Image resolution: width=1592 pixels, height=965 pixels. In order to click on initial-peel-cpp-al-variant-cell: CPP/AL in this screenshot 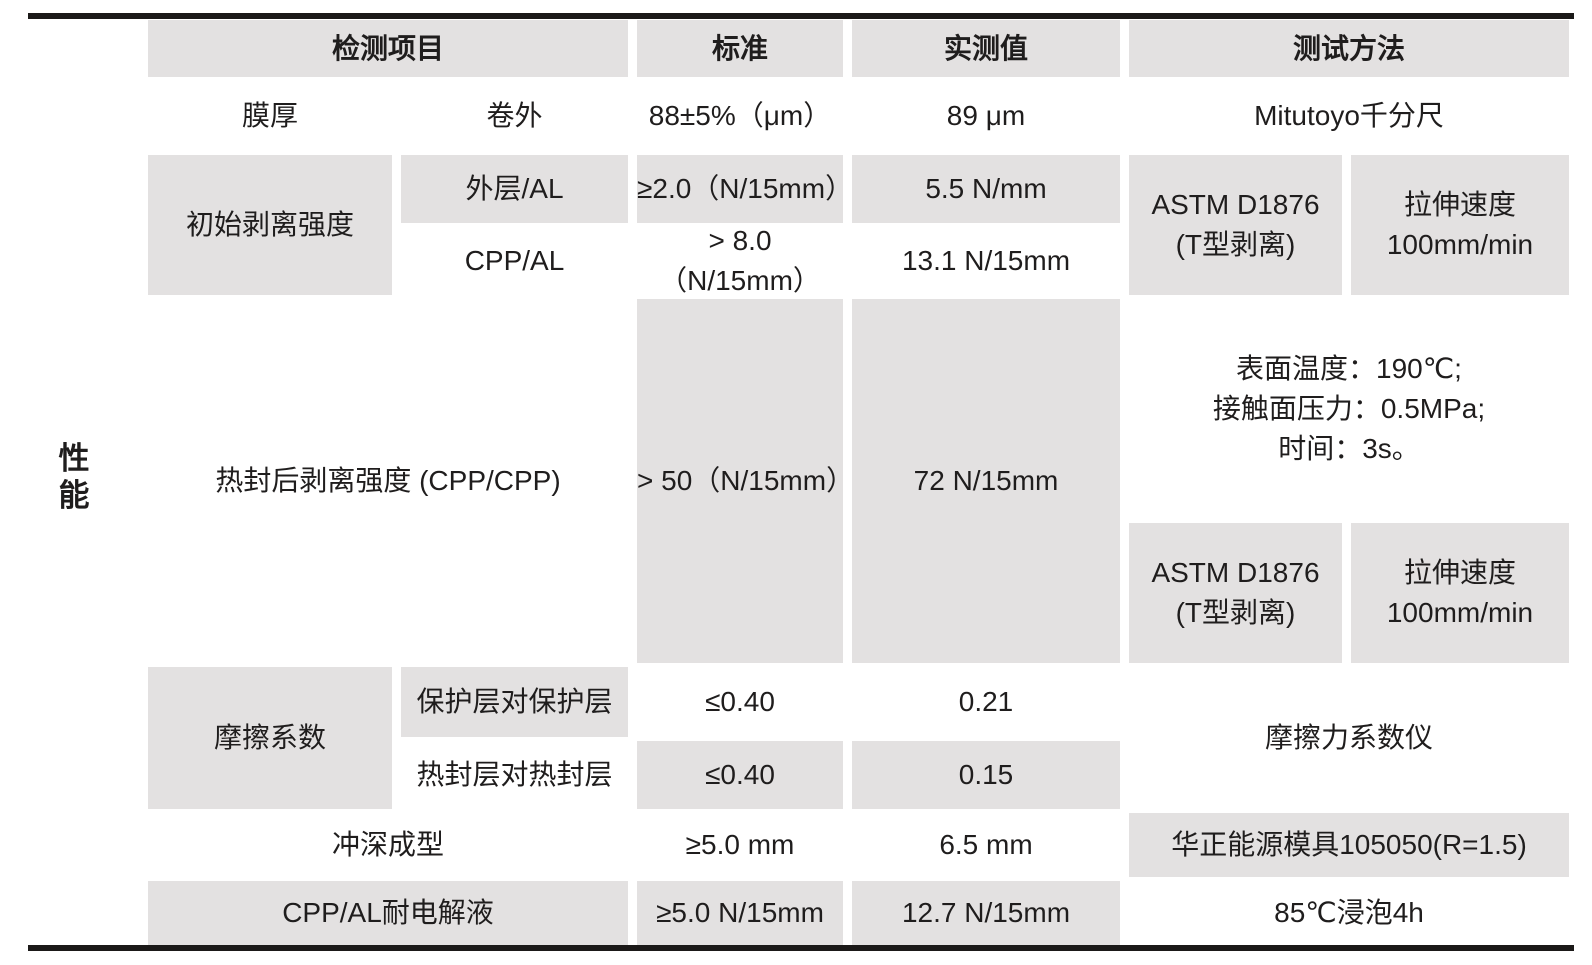, I will do `click(514, 261)`.